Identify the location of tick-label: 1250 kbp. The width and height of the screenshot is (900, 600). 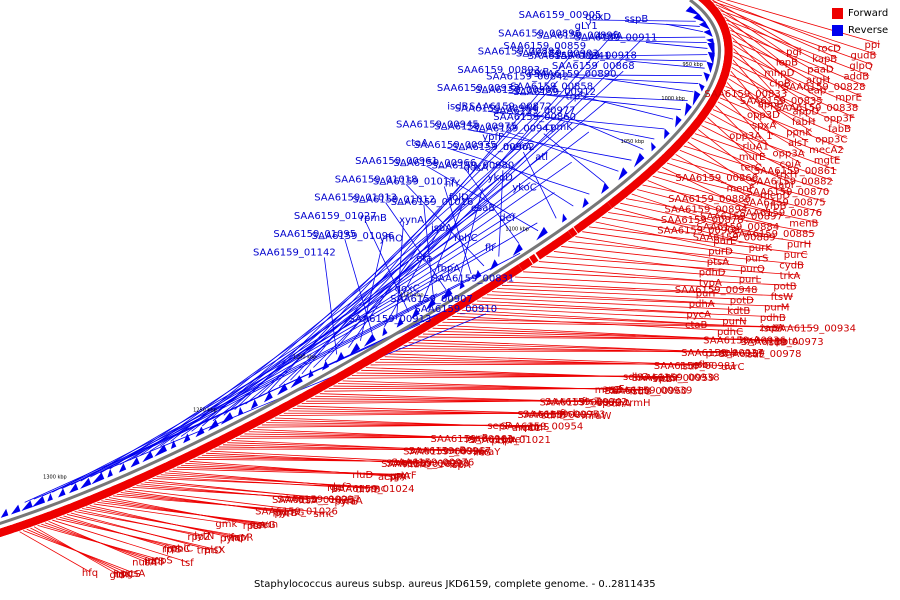
(205, 410).